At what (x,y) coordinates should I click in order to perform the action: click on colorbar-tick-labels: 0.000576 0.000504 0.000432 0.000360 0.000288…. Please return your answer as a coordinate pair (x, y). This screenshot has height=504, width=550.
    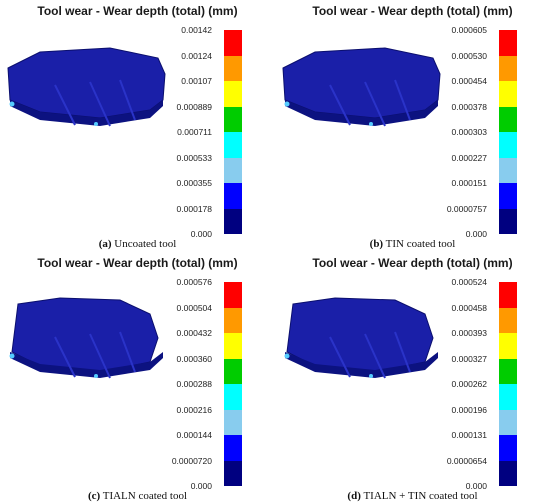
    Looking at the image, I should click on (186, 371).